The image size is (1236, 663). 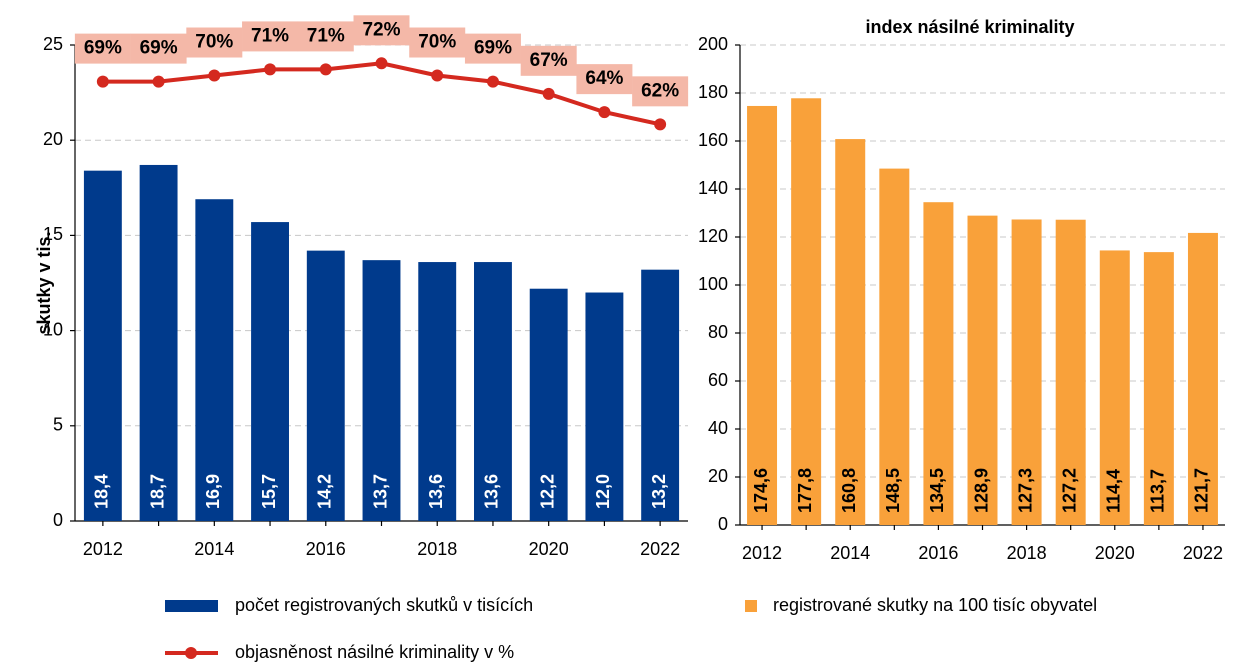 I want to click on y-tick-label: 25, so click(x=53, y=44).